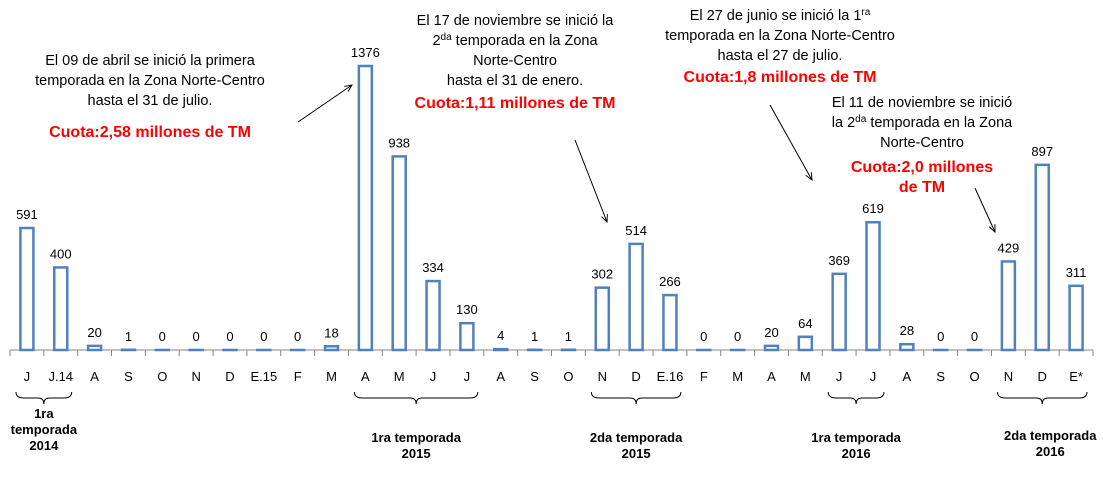 The height and width of the screenshot is (478, 1103). What do you see at coordinates (44, 413) in the screenshot?
I see `season-label: 1ra` at bounding box center [44, 413].